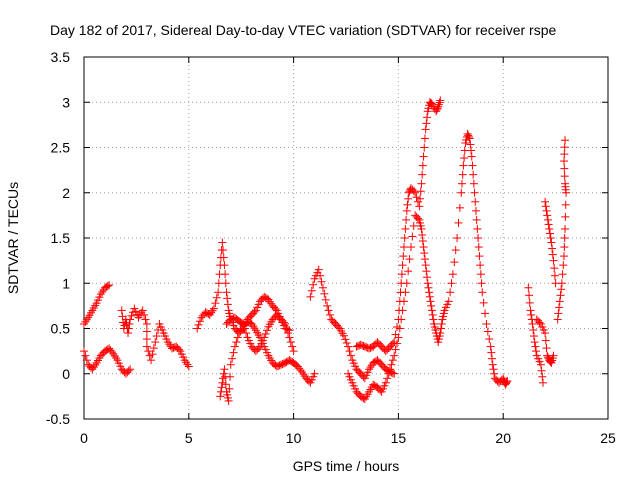 Image resolution: width=640 pixels, height=480 pixels. I want to click on x-tick-label: 5, so click(189, 438).